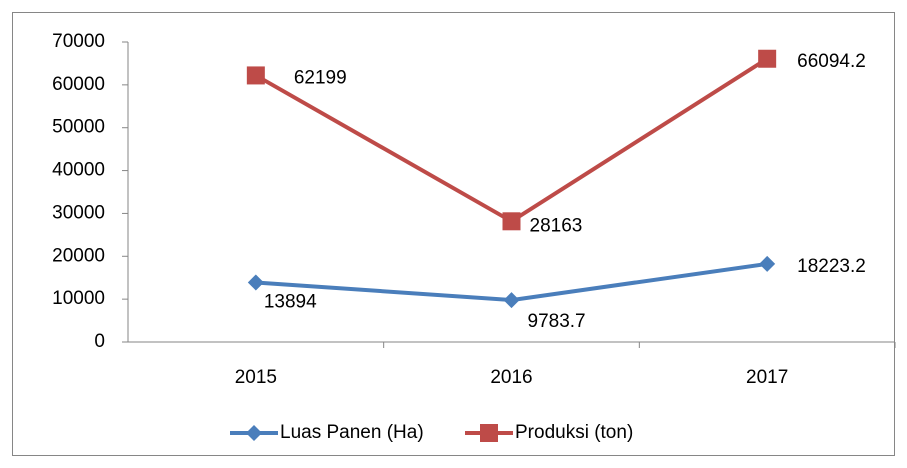  What do you see at coordinates (78, 298) in the screenshot?
I see `y-tick-label: 10000` at bounding box center [78, 298].